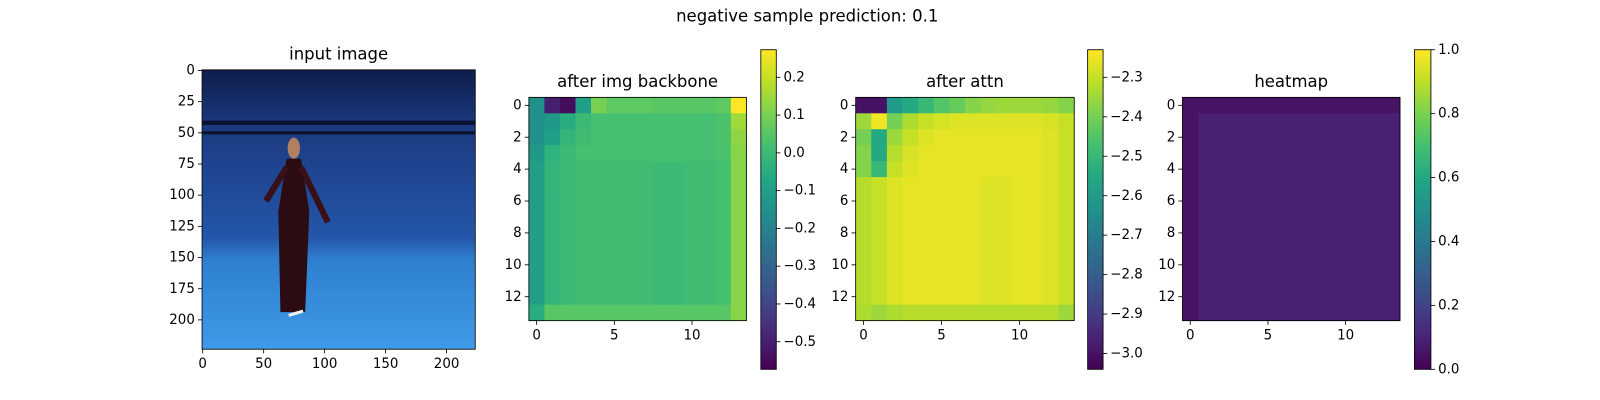 The image size is (1600, 400). I want to click on colorbar-tick-label: −2.6, so click(1126, 196).